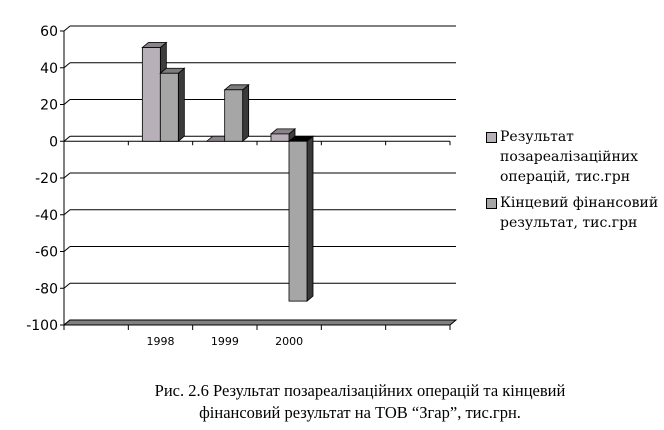  Describe the element at coordinates (42, 326) in the screenshot. I see `y-tick-label: -100` at that location.